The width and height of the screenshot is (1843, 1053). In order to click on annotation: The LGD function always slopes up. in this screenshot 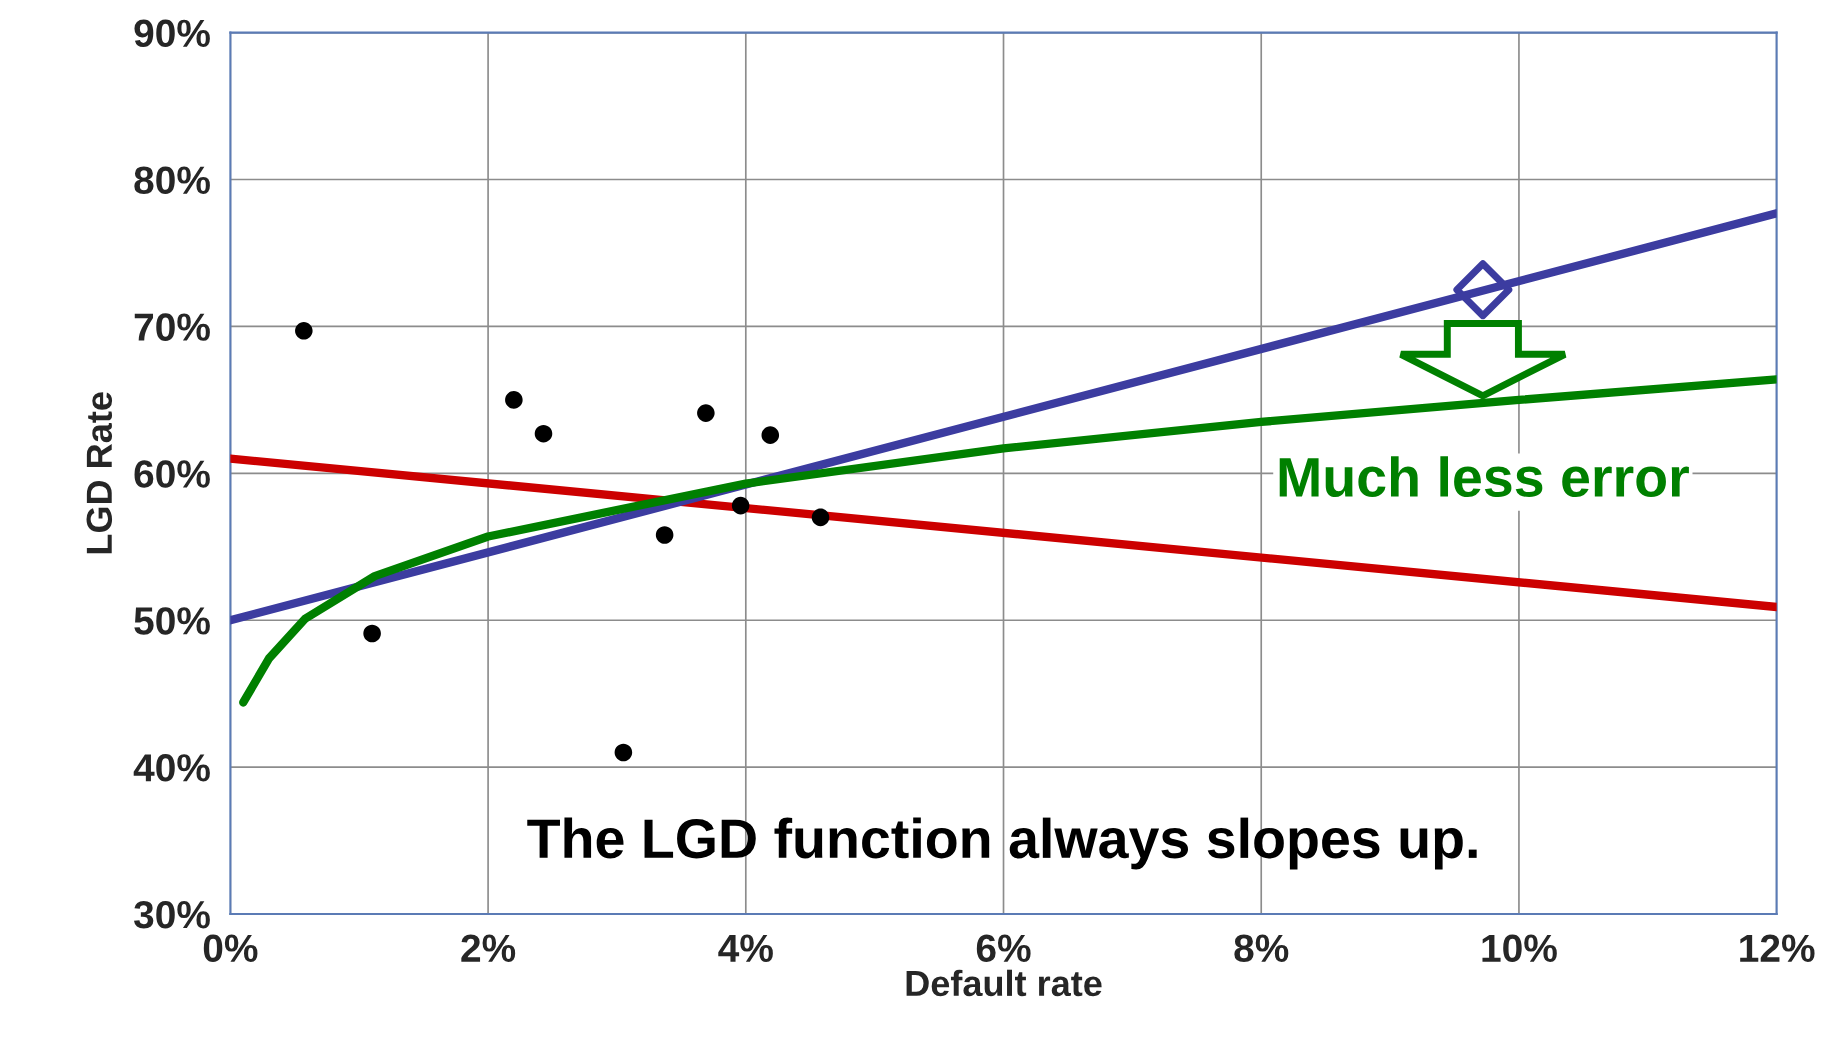, I will do `click(1002, 843)`.